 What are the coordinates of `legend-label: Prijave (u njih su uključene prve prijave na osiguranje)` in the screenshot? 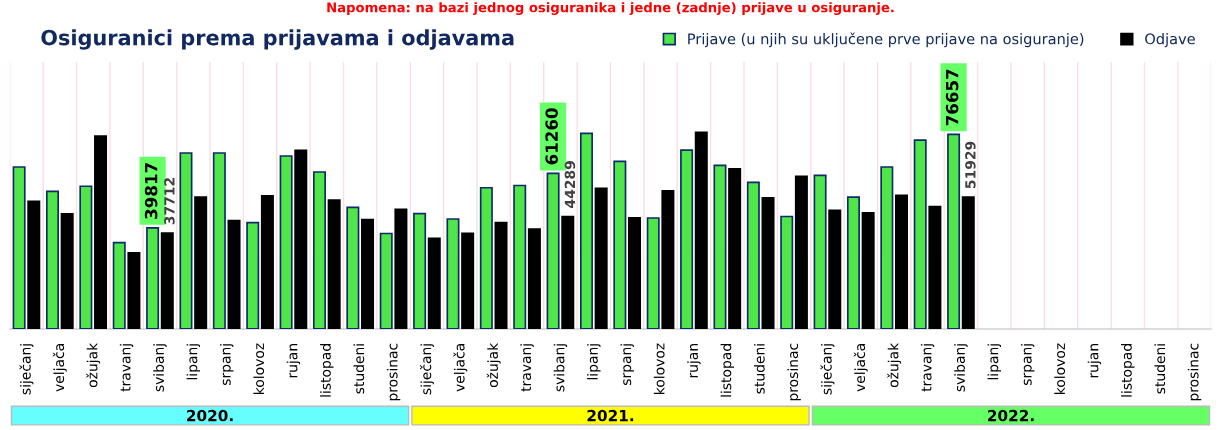 It's located at (886, 40).